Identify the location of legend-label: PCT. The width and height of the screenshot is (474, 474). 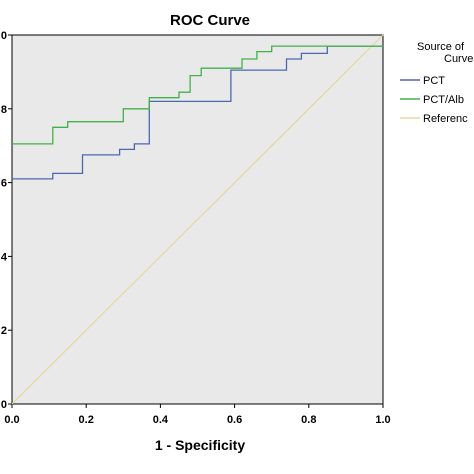
(434, 81).